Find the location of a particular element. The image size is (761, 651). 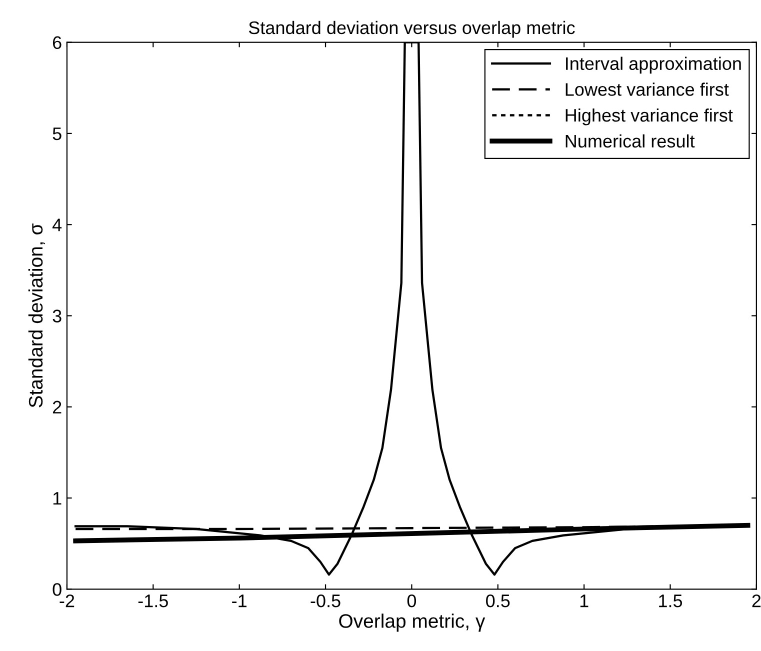

y-tick-label: 0 is located at coordinates (57, 589).